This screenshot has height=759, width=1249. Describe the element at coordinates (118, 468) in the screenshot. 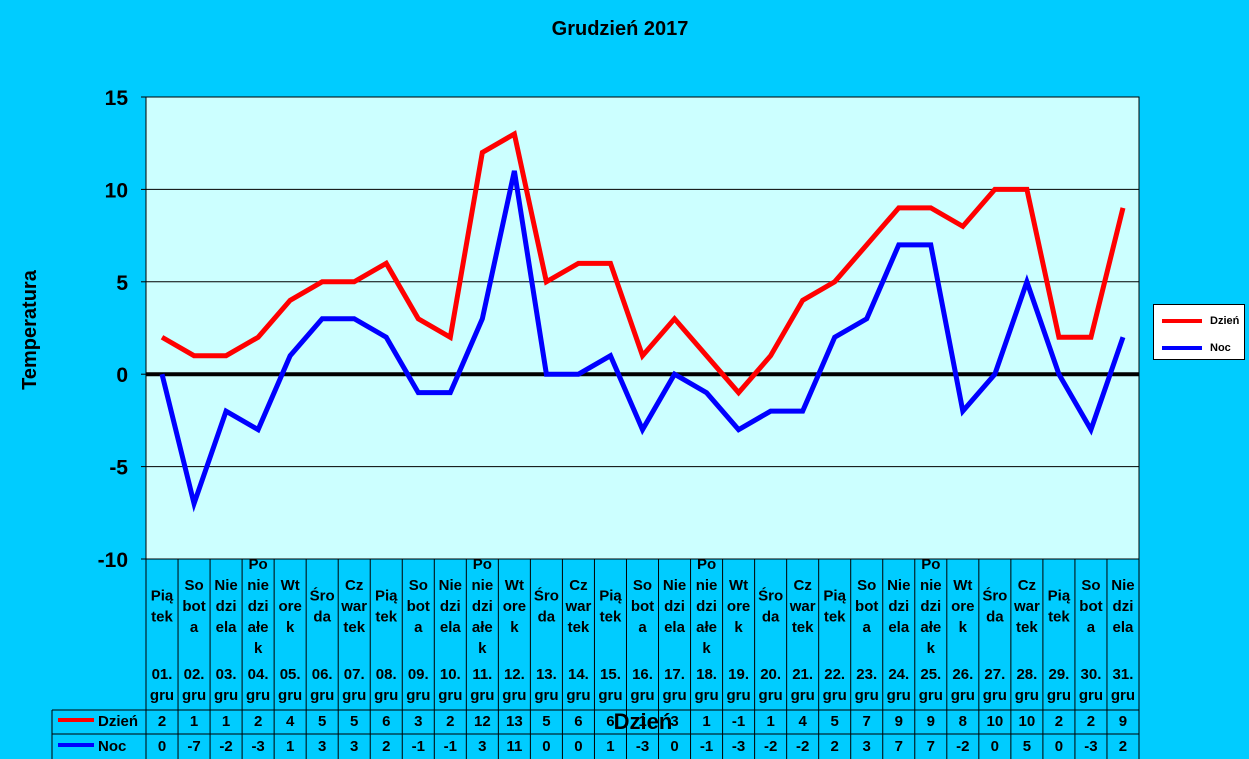

I see `y-tick-label: -5` at that location.